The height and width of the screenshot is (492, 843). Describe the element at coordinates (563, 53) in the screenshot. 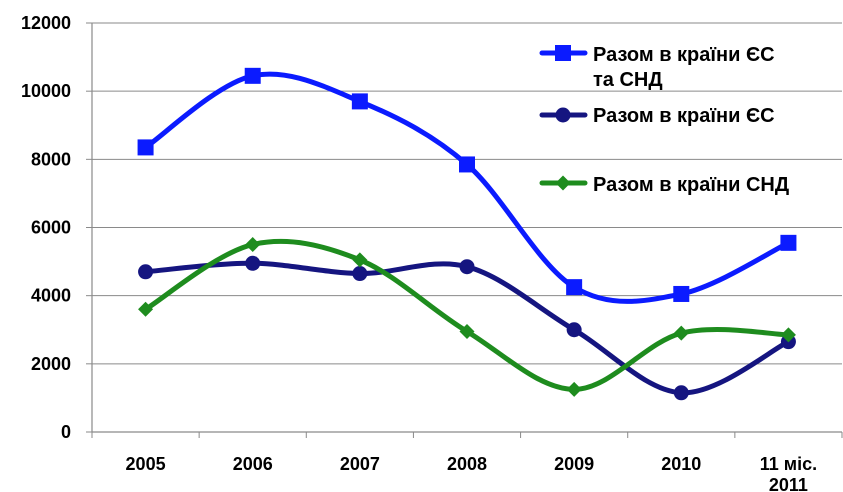

I see `legend-marker-eu-cis` at that location.